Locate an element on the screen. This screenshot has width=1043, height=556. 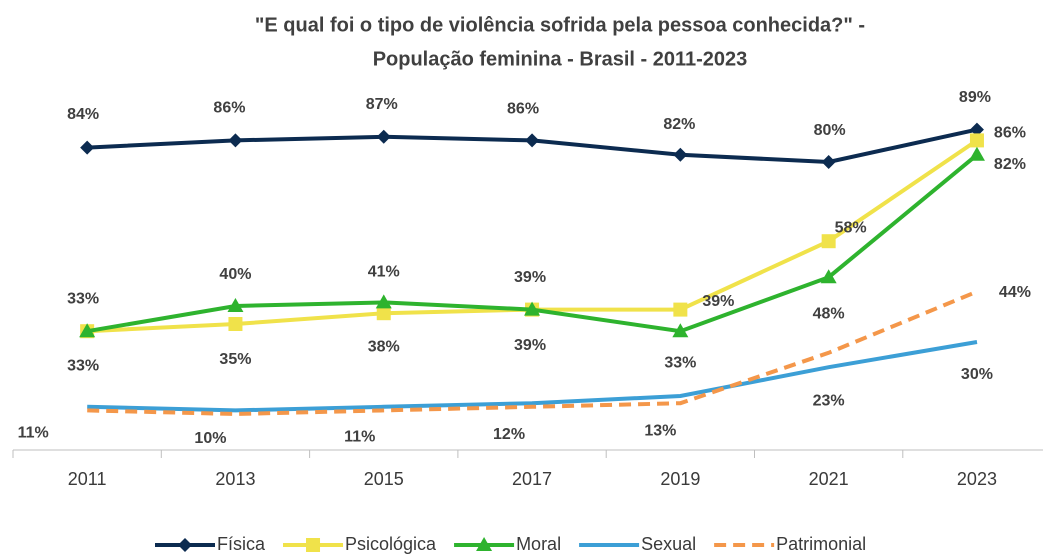
x-tick-label: 2013 is located at coordinates (235, 479).